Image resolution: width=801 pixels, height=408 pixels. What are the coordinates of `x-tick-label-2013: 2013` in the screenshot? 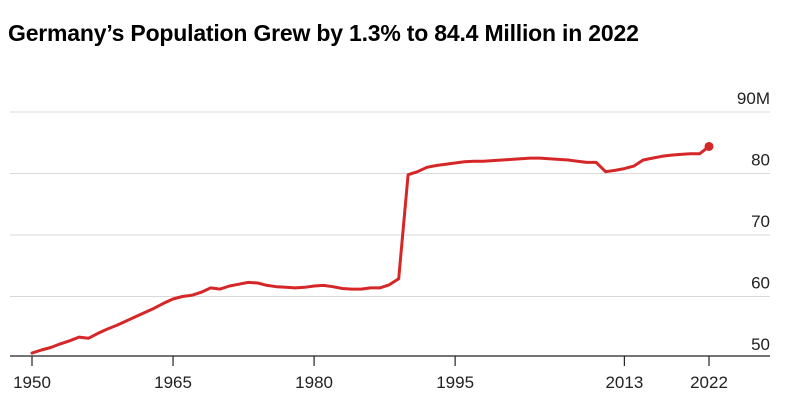 It's located at (624, 382).